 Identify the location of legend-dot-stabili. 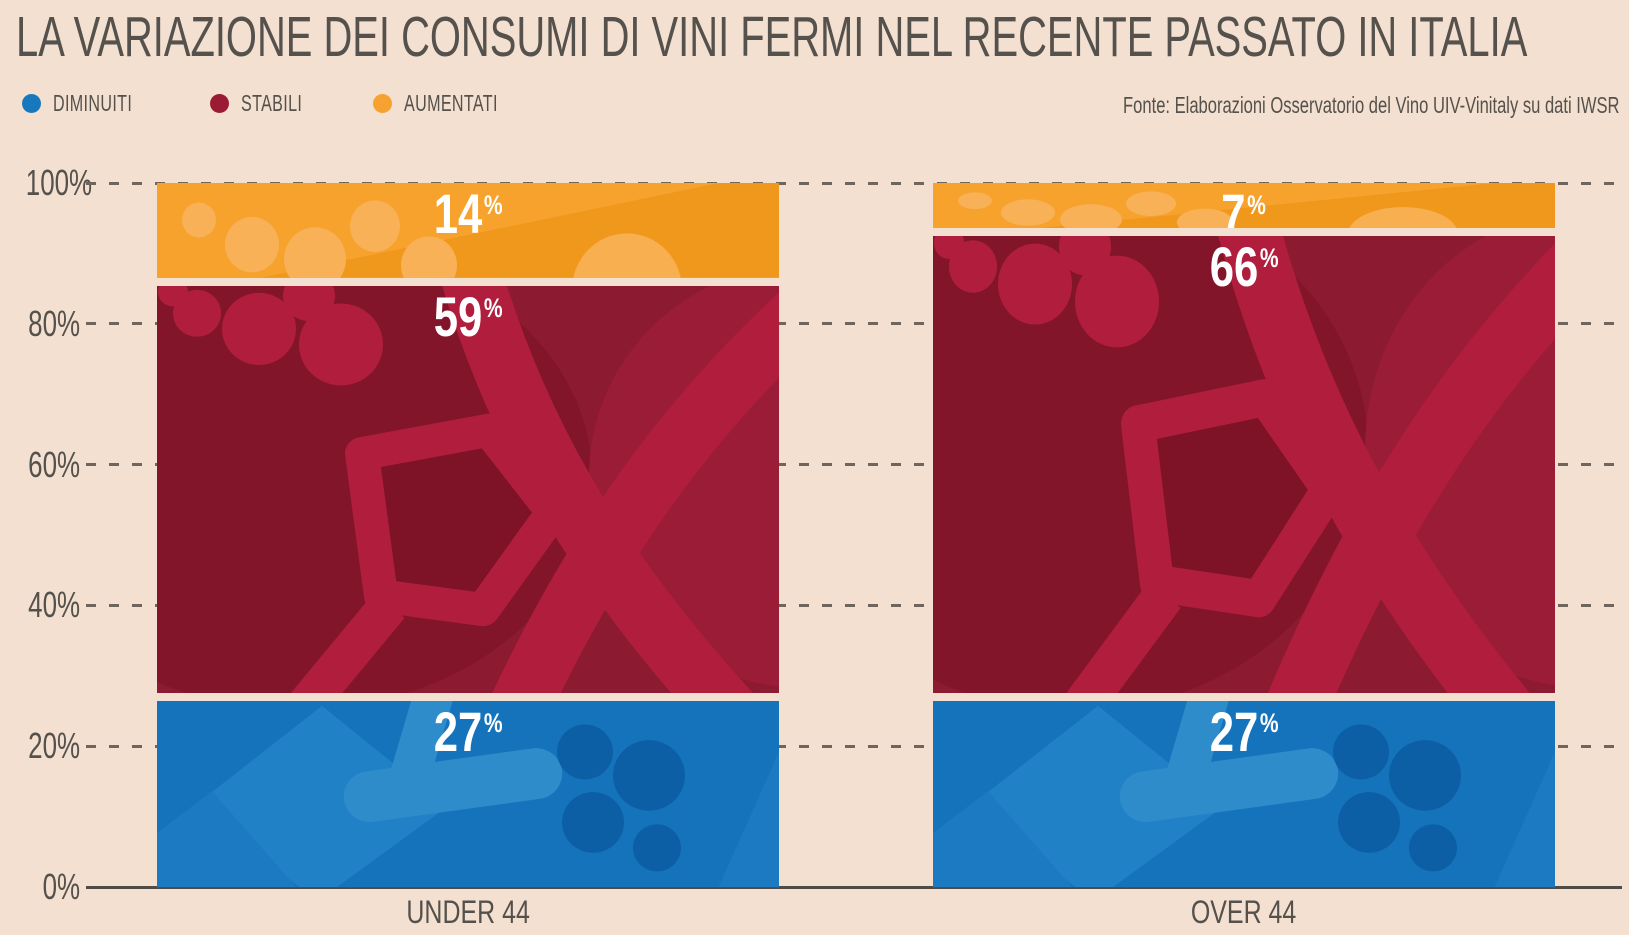
(220, 103).